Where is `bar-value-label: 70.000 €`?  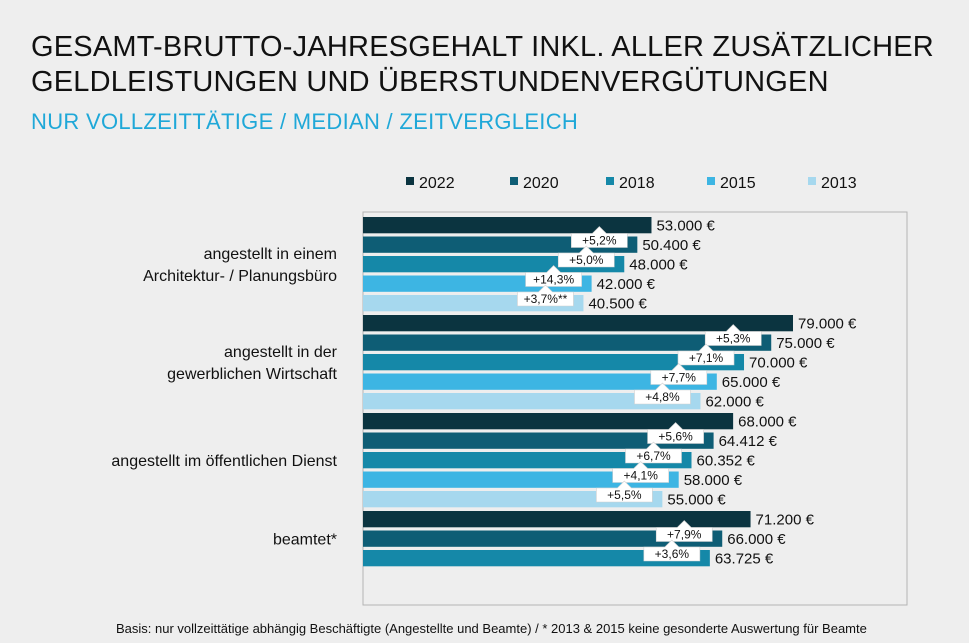 bar-value-label: 70.000 € is located at coordinates (778, 362).